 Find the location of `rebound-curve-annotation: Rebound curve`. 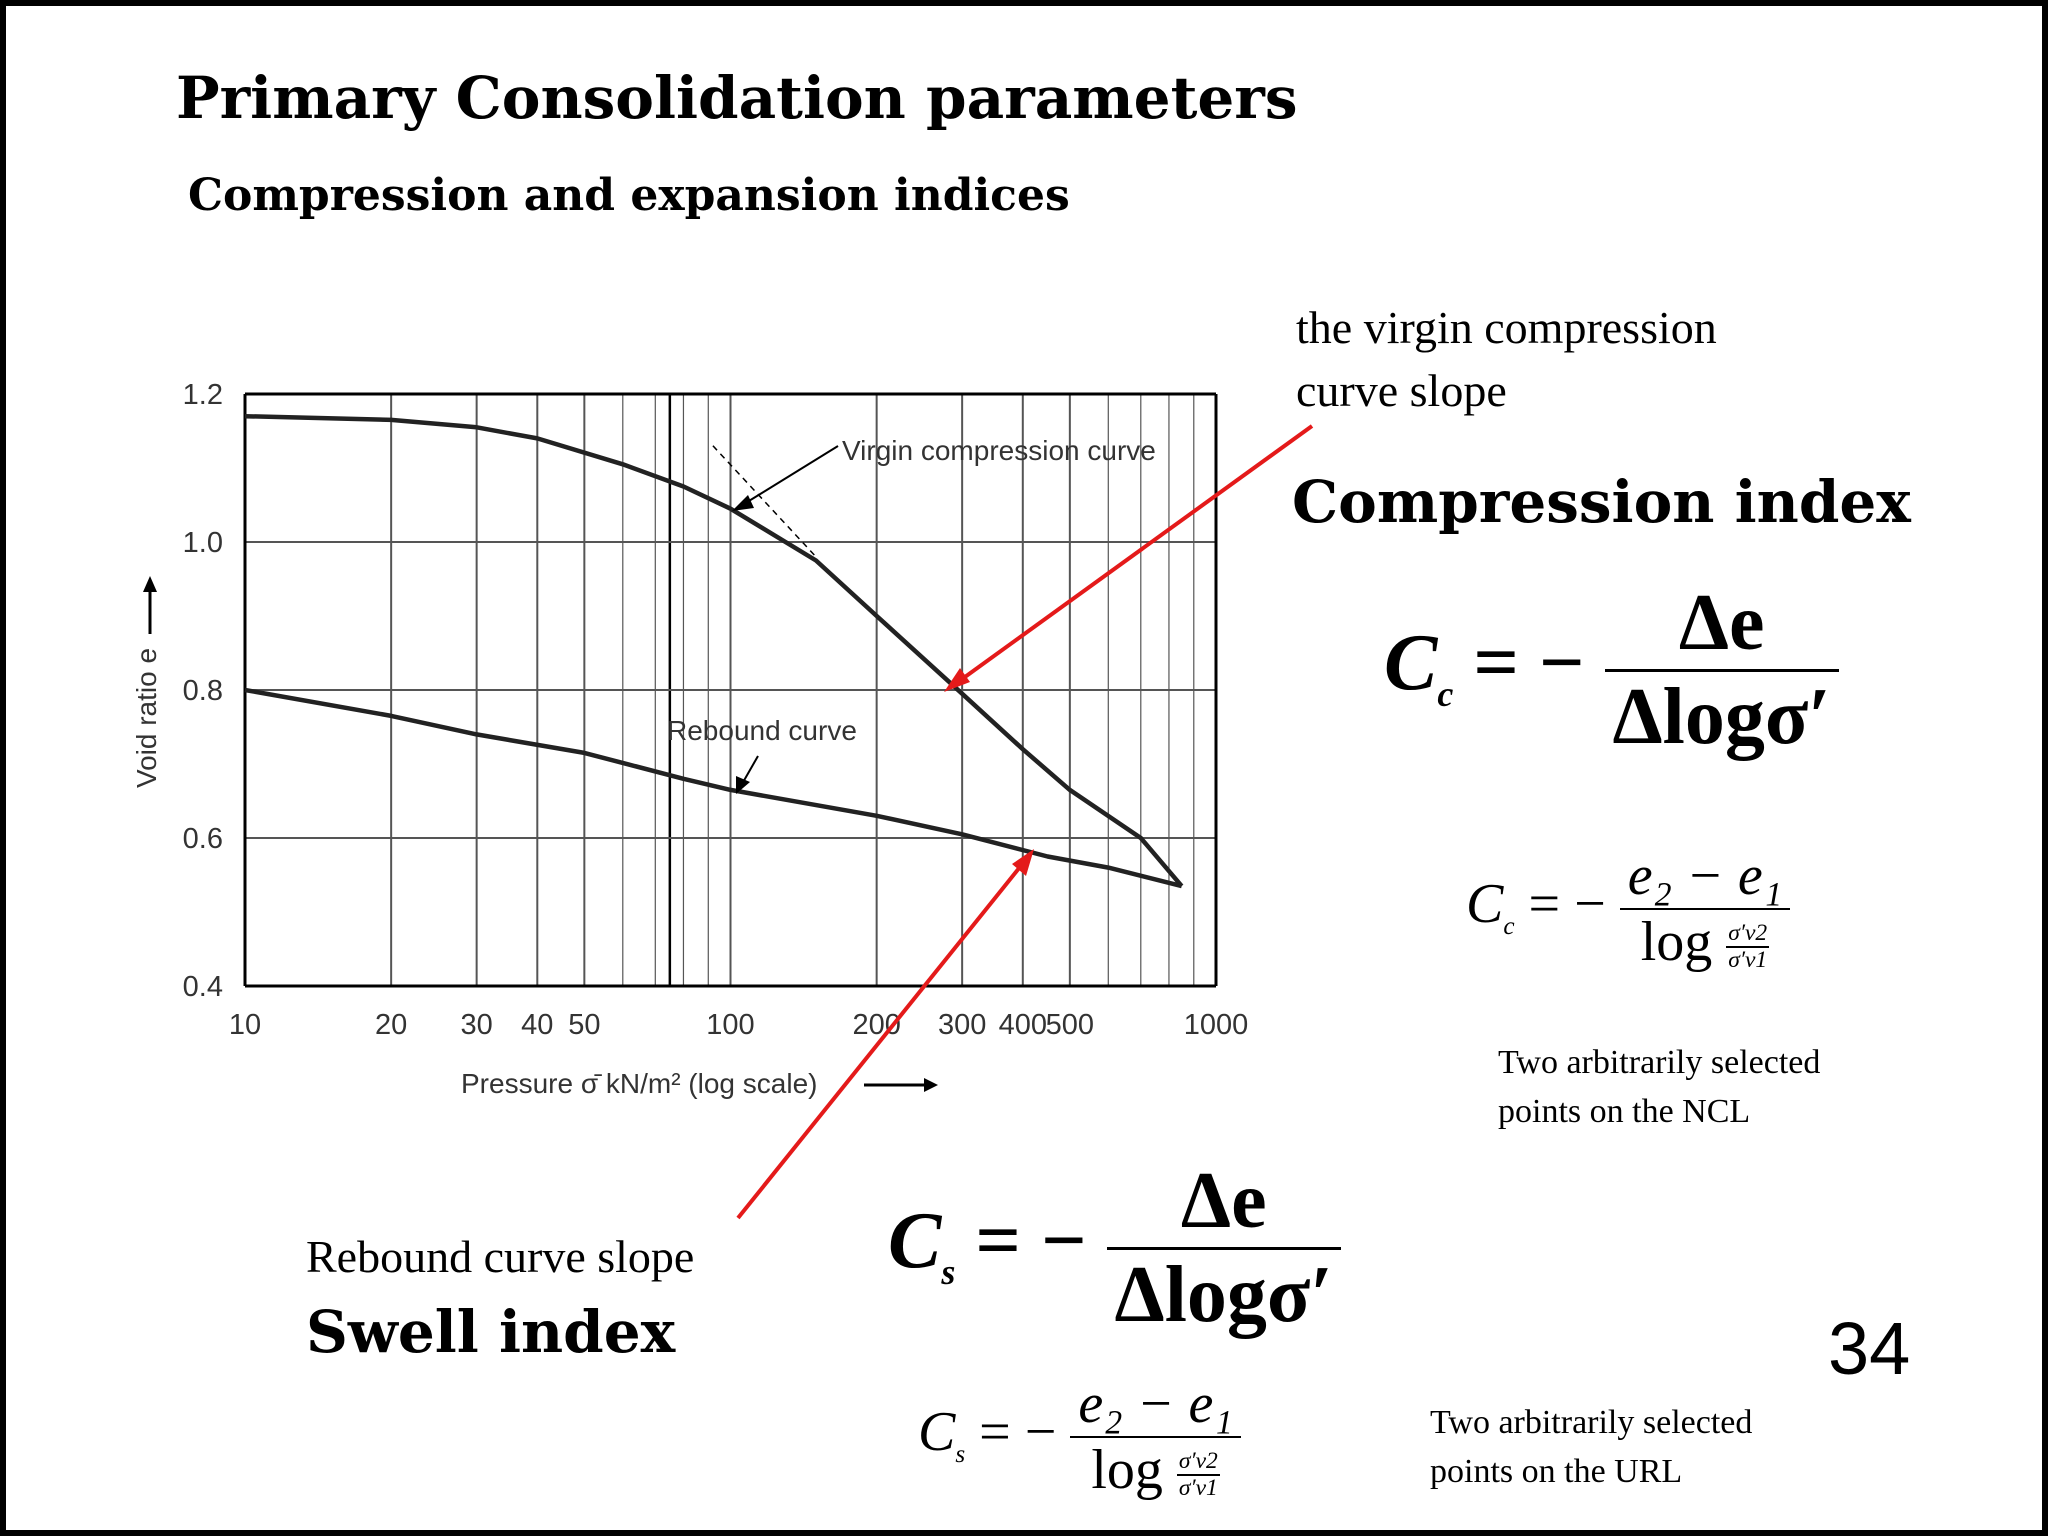

rebound-curve-annotation: Rebound curve is located at coordinates (762, 730).